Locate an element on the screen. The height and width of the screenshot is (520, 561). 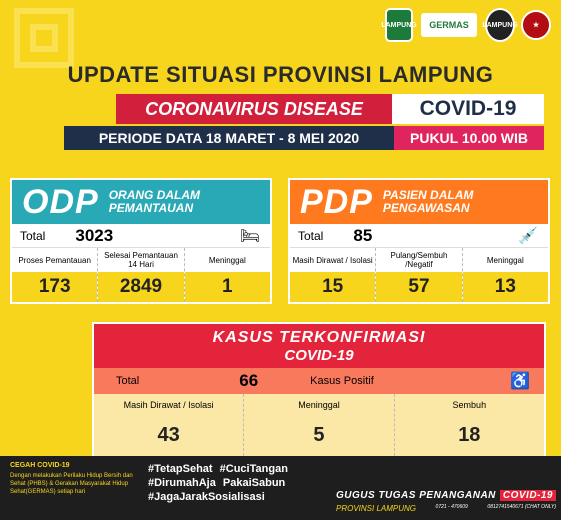
tni-logo: ★ is located at coordinates (536, 25).